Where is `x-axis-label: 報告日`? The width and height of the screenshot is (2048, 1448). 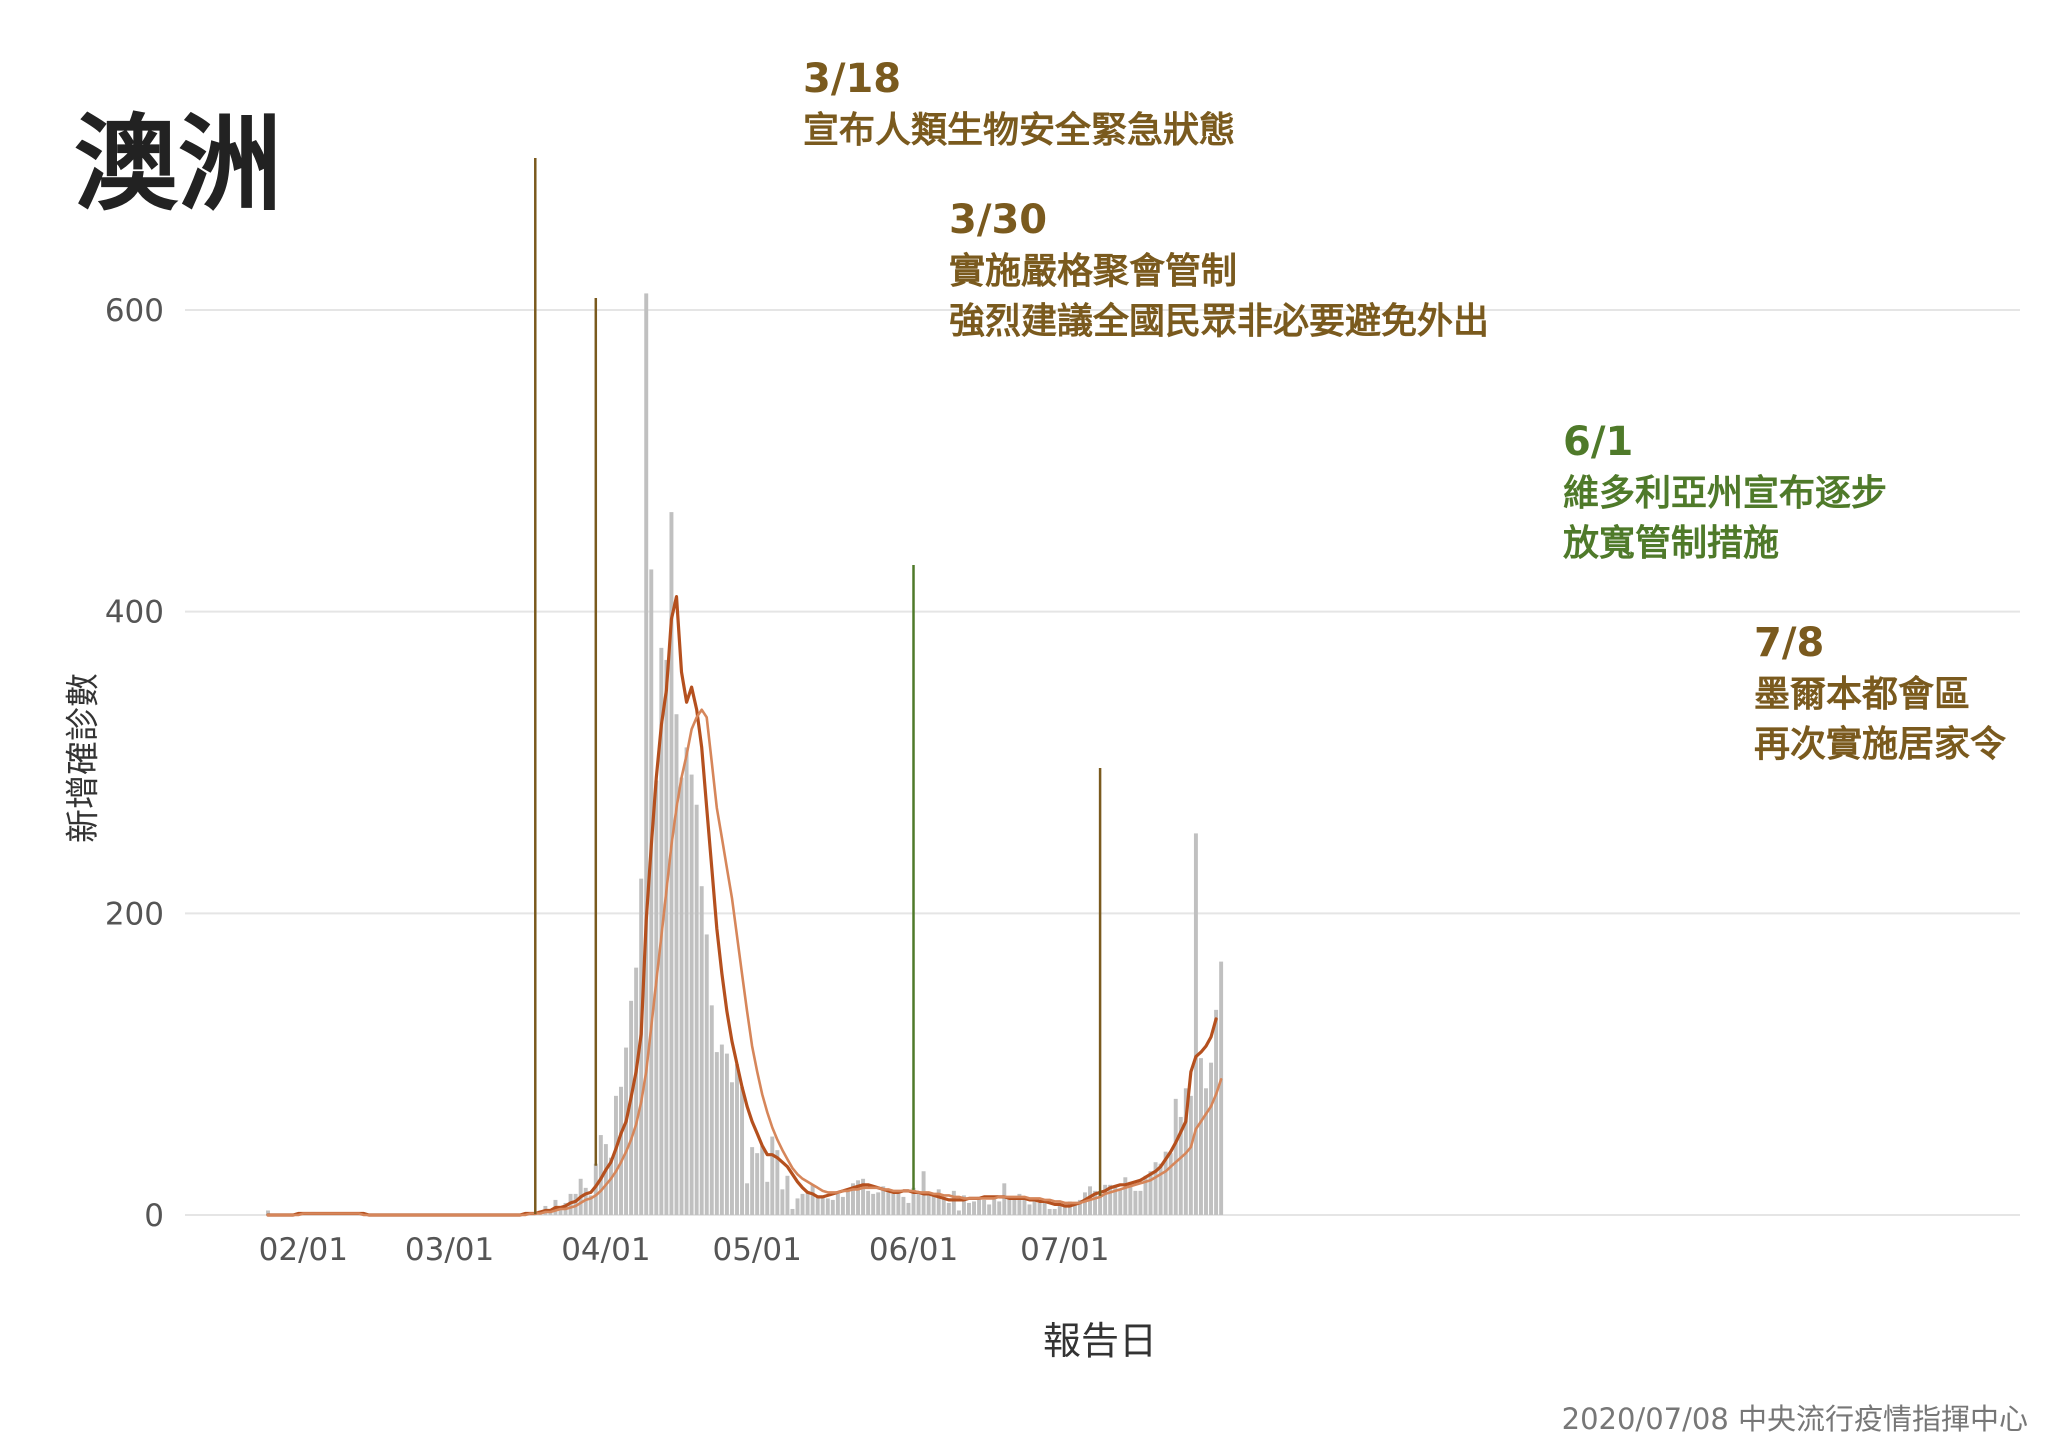
x-axis-label: 報告日 is located at coordinates (1100, 1341).